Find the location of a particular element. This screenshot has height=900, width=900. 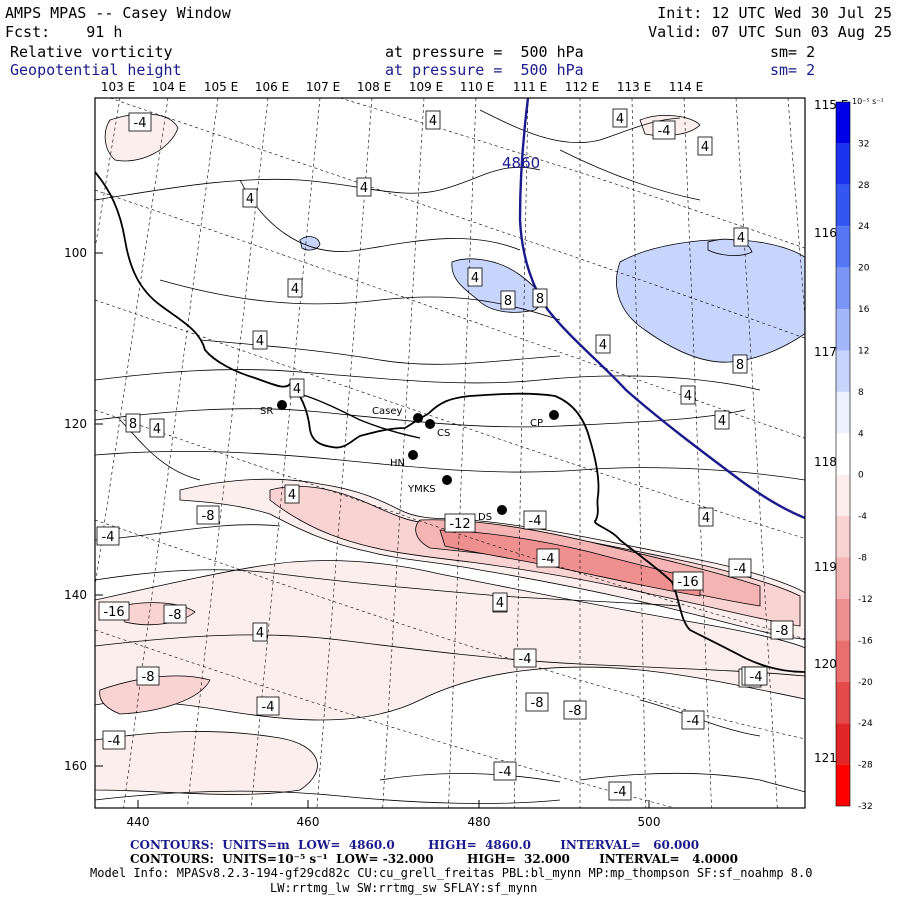

colorbar-tick-label: -12 is located at coordinates (865, 600).